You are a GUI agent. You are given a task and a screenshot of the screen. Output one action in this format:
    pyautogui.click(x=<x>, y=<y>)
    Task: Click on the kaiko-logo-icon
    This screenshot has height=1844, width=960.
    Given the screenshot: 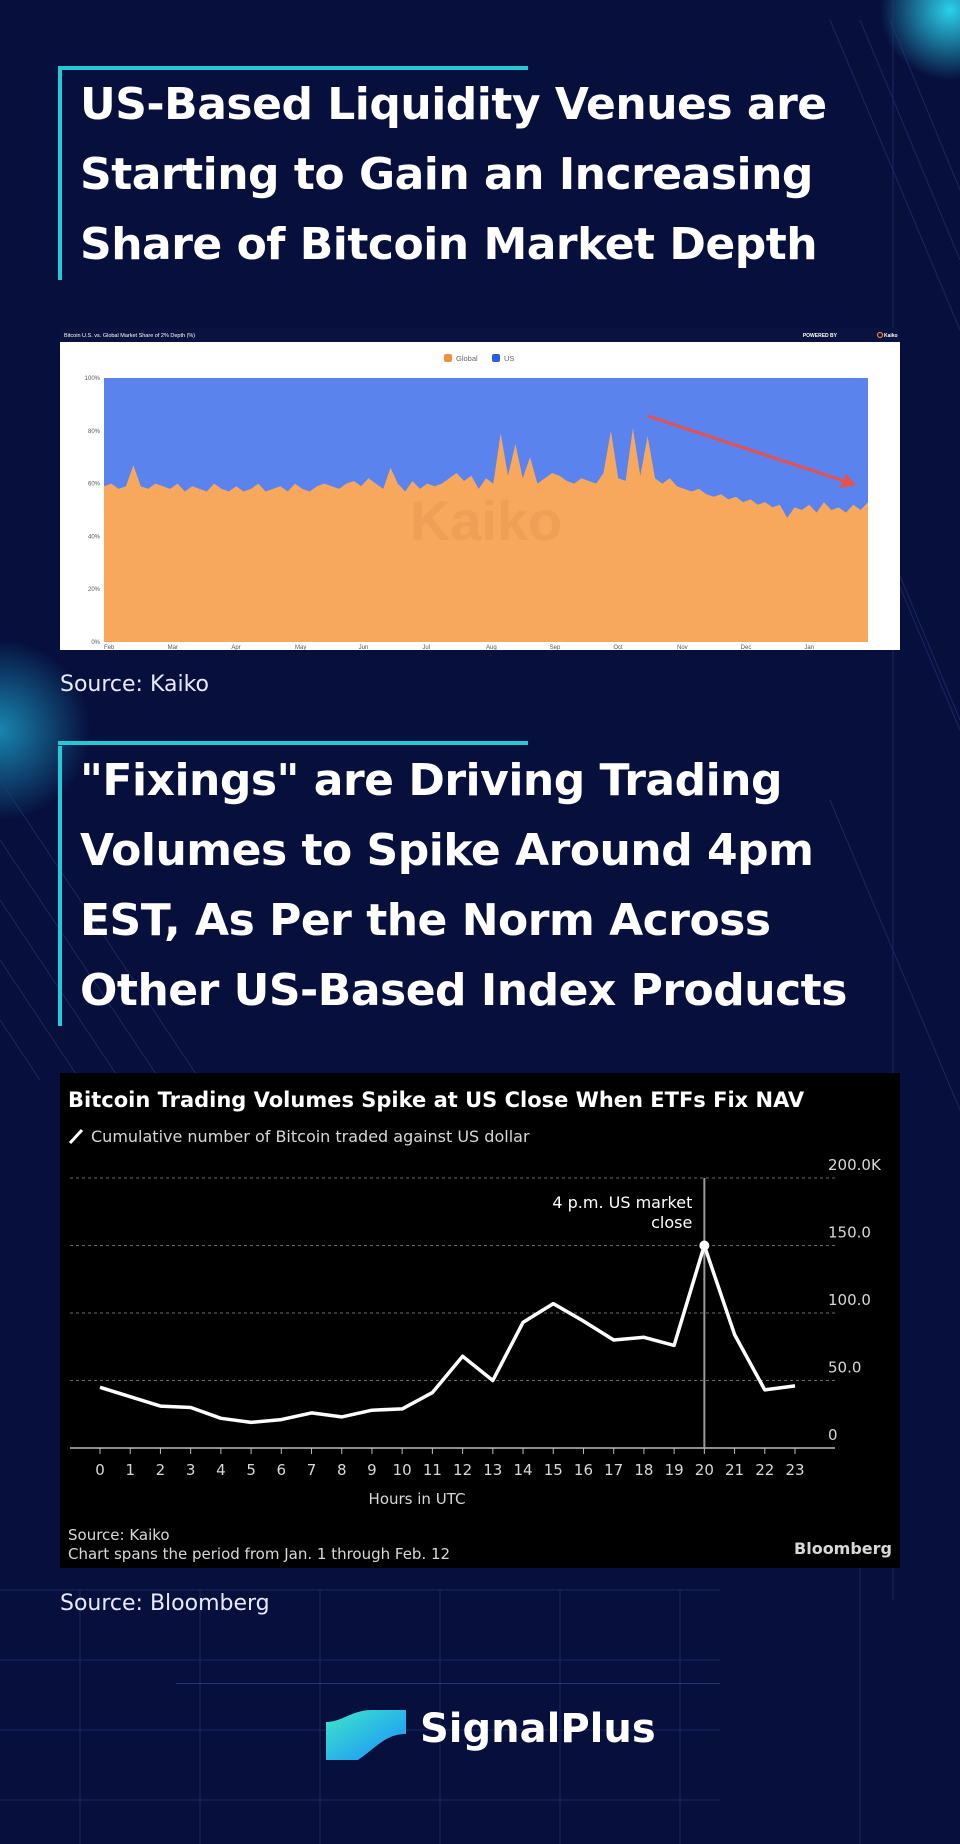 What is the action you would take?
    pyautogui.click(x=880, y=335)
    